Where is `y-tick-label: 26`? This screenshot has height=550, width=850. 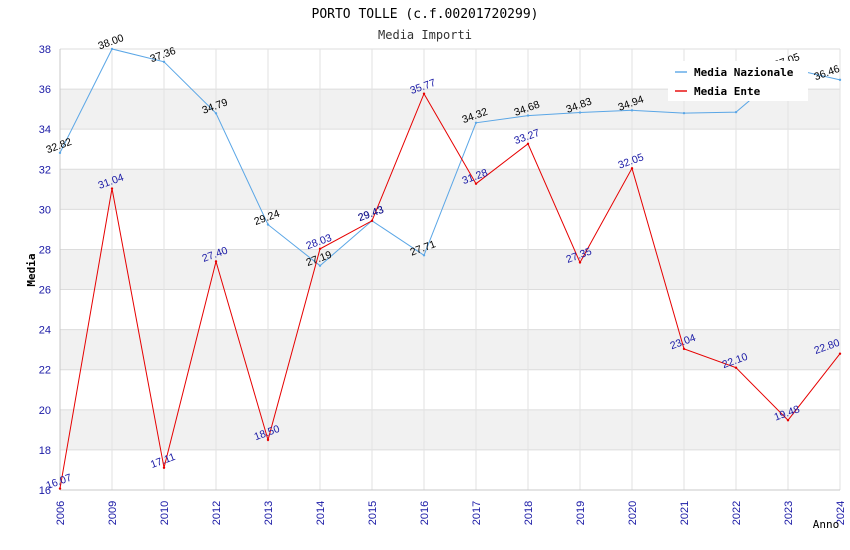 y-tick-label: 26 is located at coordinates (45, 291).